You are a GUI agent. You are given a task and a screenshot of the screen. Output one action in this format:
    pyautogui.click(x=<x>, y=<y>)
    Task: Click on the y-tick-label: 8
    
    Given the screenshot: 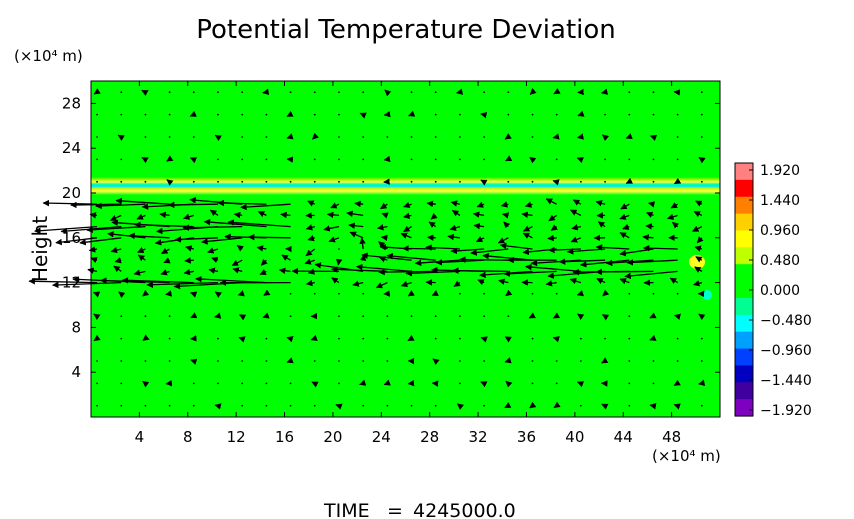 What is the action you would take?
    pyautogui.click(x=76, y=327)
    